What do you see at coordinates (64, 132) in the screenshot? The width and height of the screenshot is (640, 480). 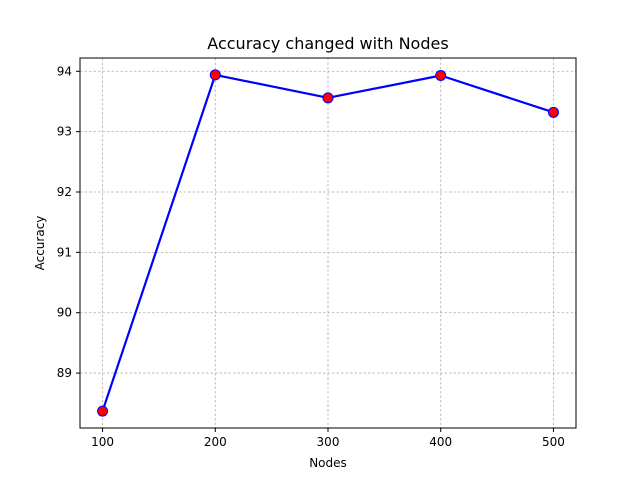 I see `y-tick-label: 93` at bounding box center [64, 132].